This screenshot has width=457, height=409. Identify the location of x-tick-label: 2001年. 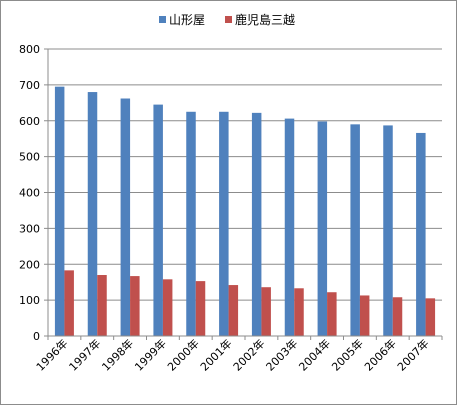
(215, 354).